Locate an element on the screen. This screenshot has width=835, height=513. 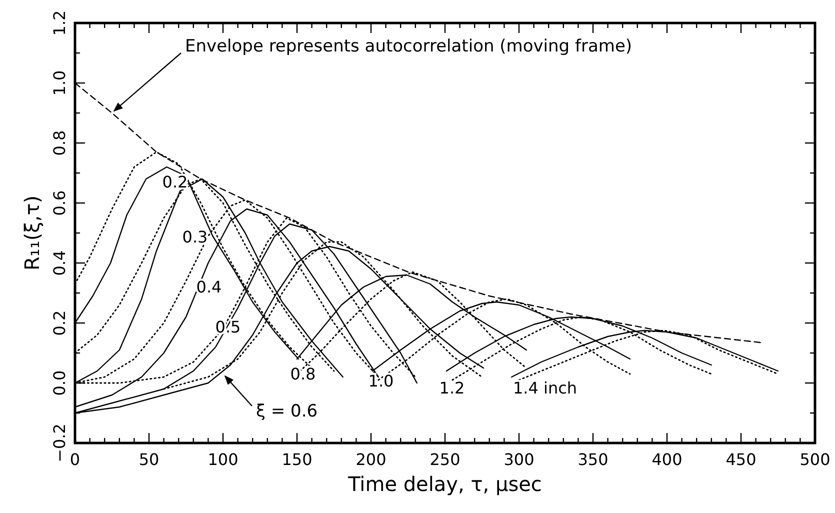
x-axis-title: Time delay, τ, μsec is located at coordinates (444, 484).